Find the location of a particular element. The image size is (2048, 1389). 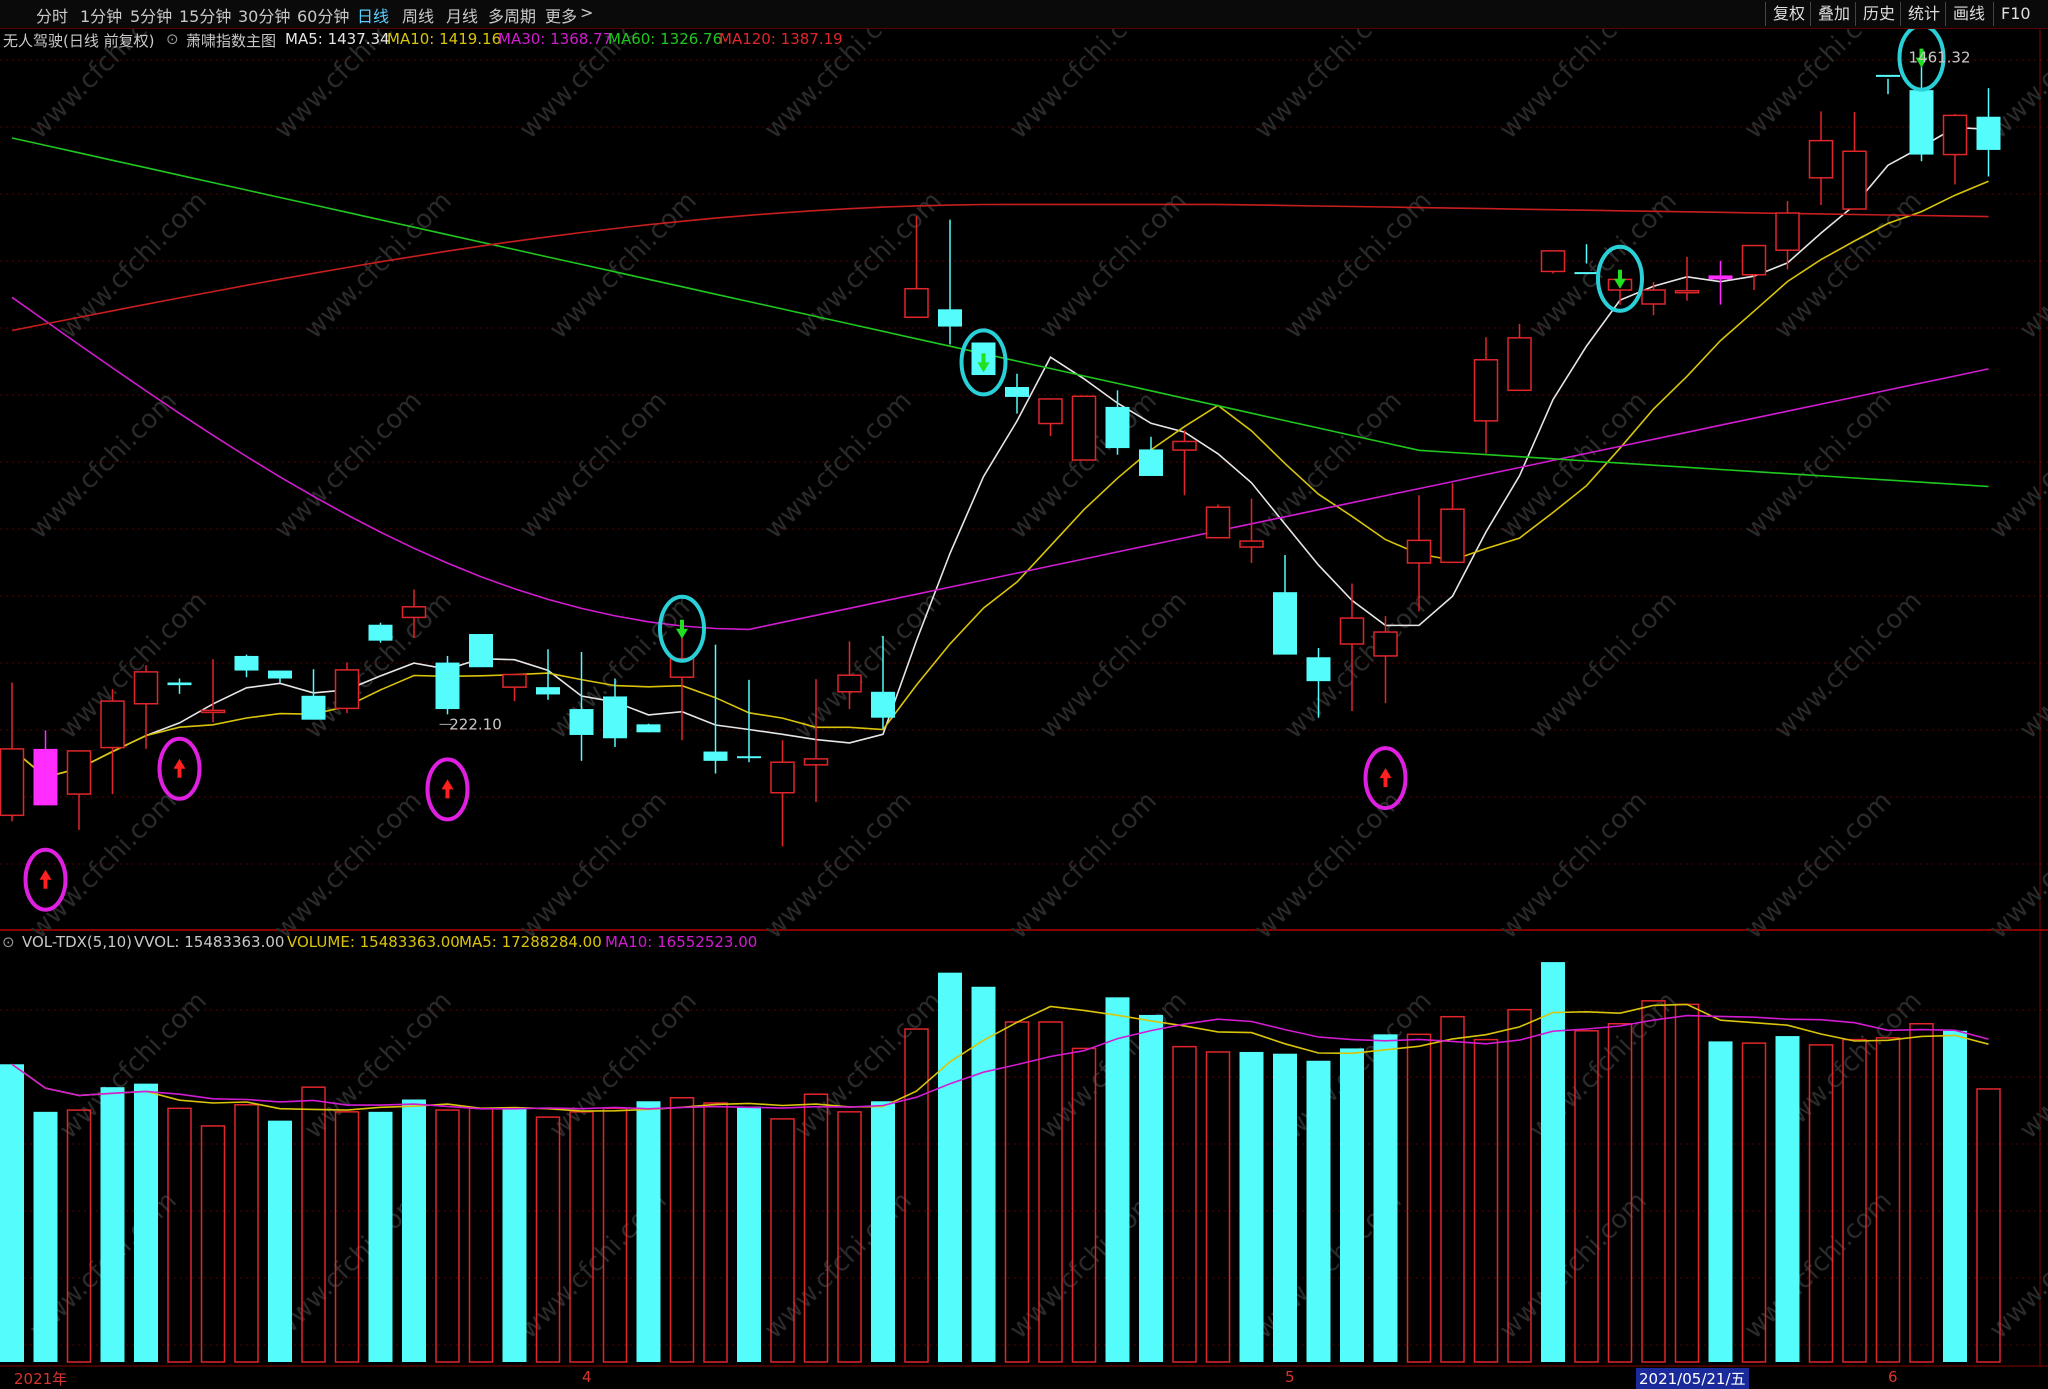

tab-multi-period: 多周期 is located at coordinates (512, 16).